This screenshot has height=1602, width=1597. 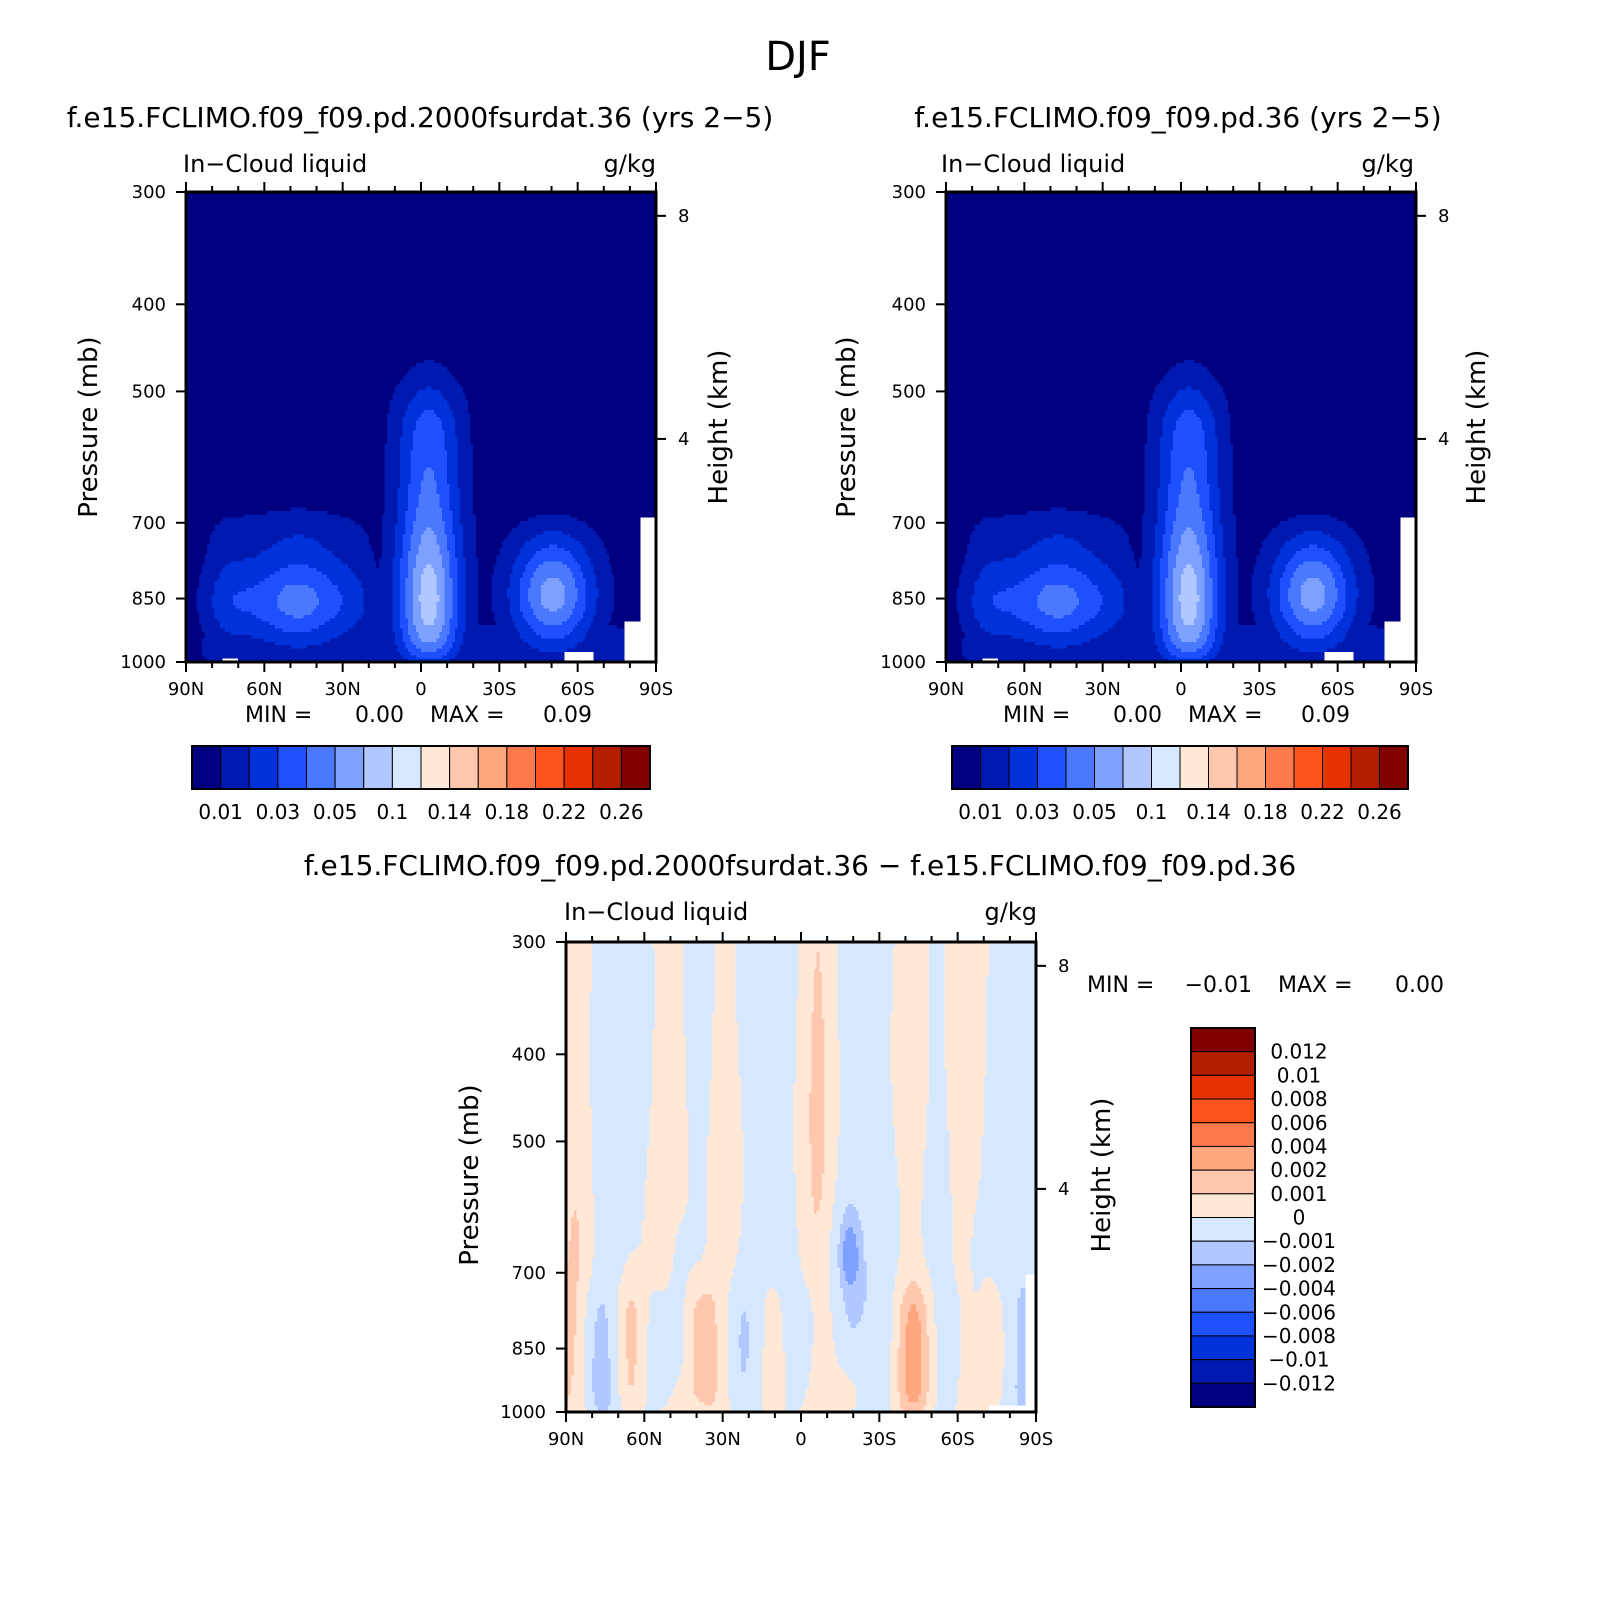 What do you see at coordinates (798, 57) in the screenshot?
I see `page-title: DJF` at bounding box center [798, 57].